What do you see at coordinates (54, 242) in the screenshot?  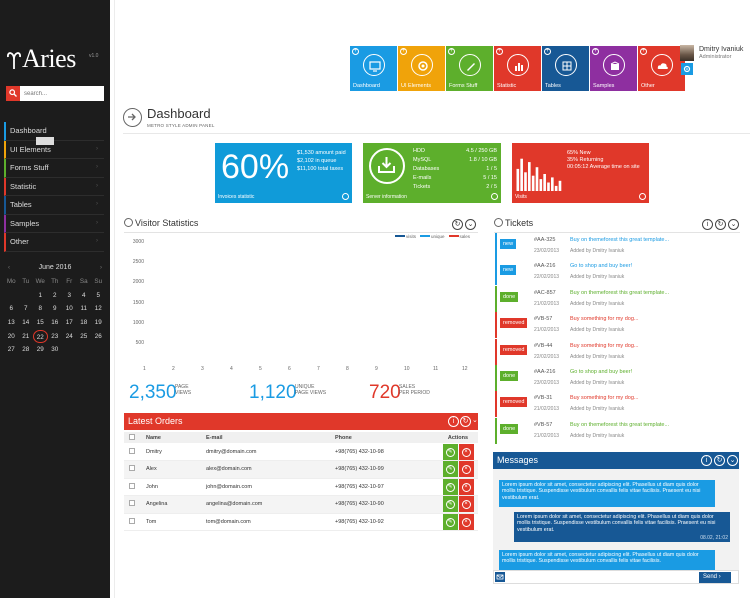 I see `sidebar-item-other: Other ›` at bounding box center [54, 242].